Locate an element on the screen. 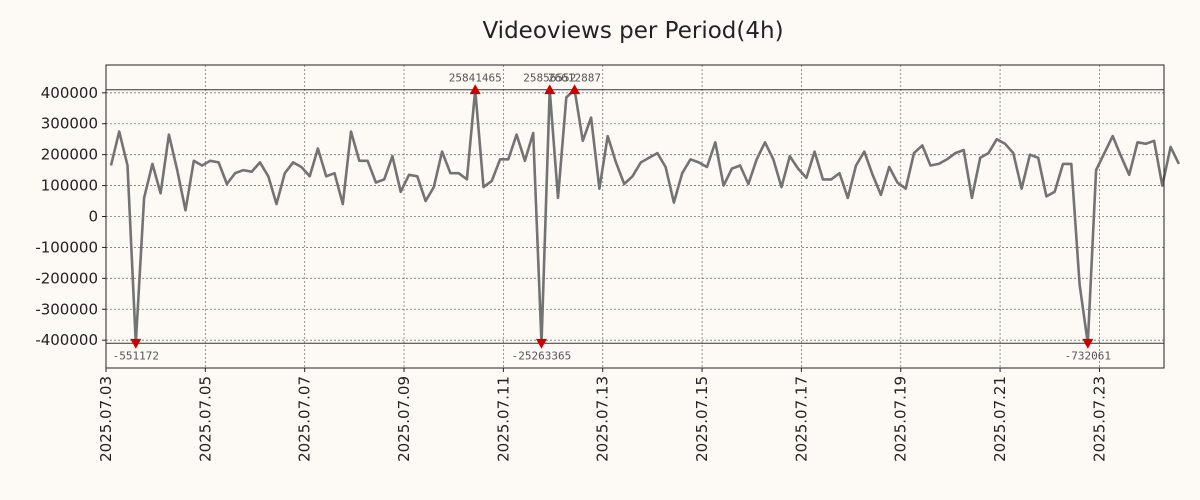 The width and height of the screenshot is (1200, 500). chart-title: Videoviews per Period(4h) is located at coordinates (632, 31).